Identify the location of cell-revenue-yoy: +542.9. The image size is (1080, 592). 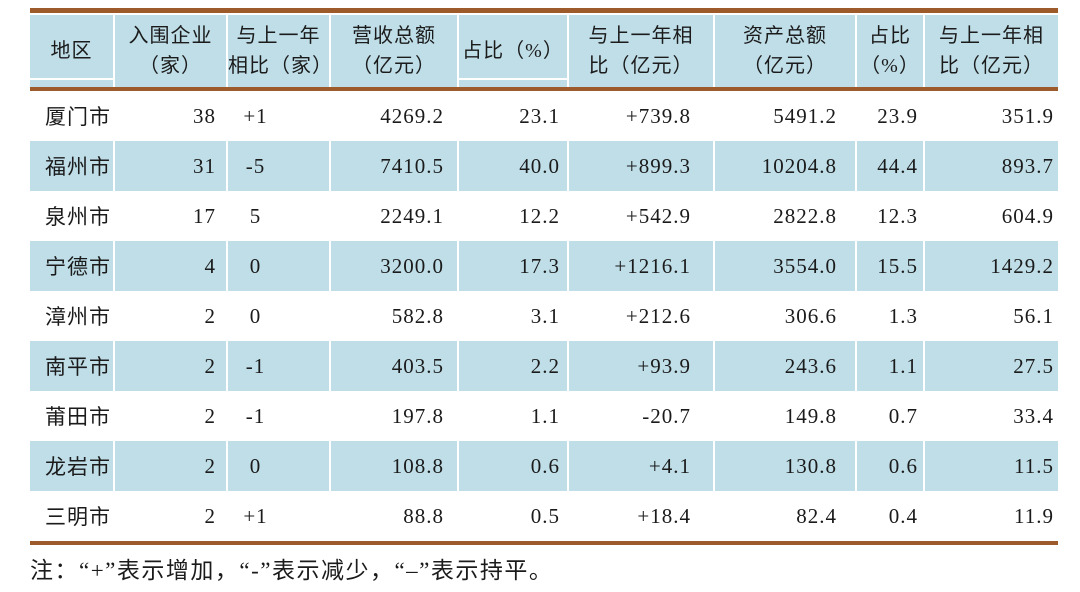
(658, 215).